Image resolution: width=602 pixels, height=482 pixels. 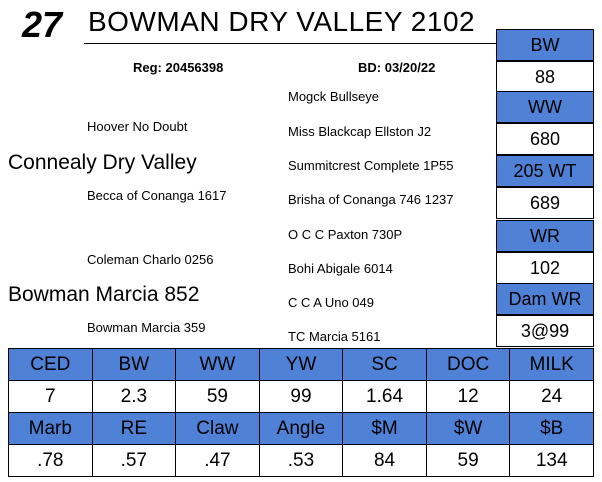 I want to click on epd-value-row: .78 .57 .47 .53 84 59 134, so click(x=301, y=460).